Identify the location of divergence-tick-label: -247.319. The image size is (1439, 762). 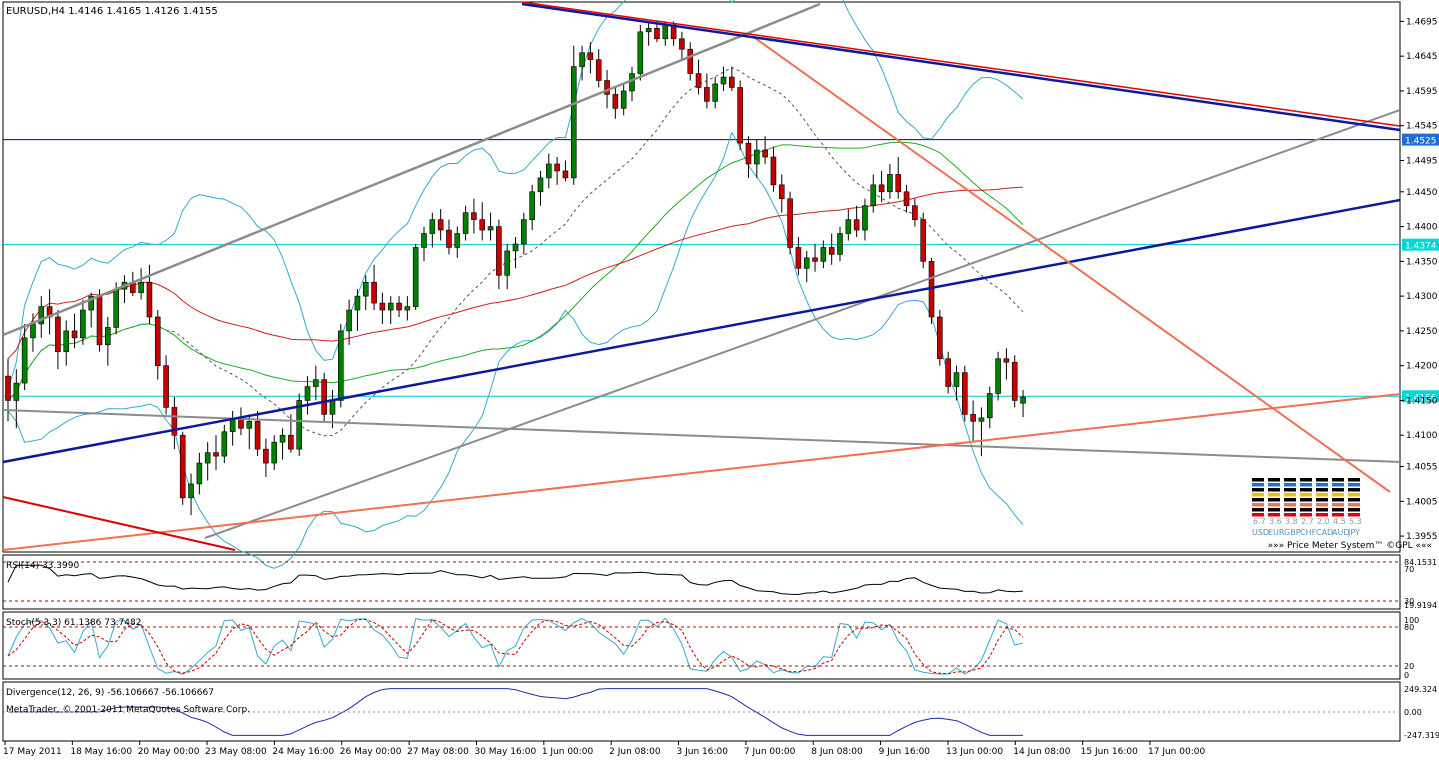
(1421, 735).